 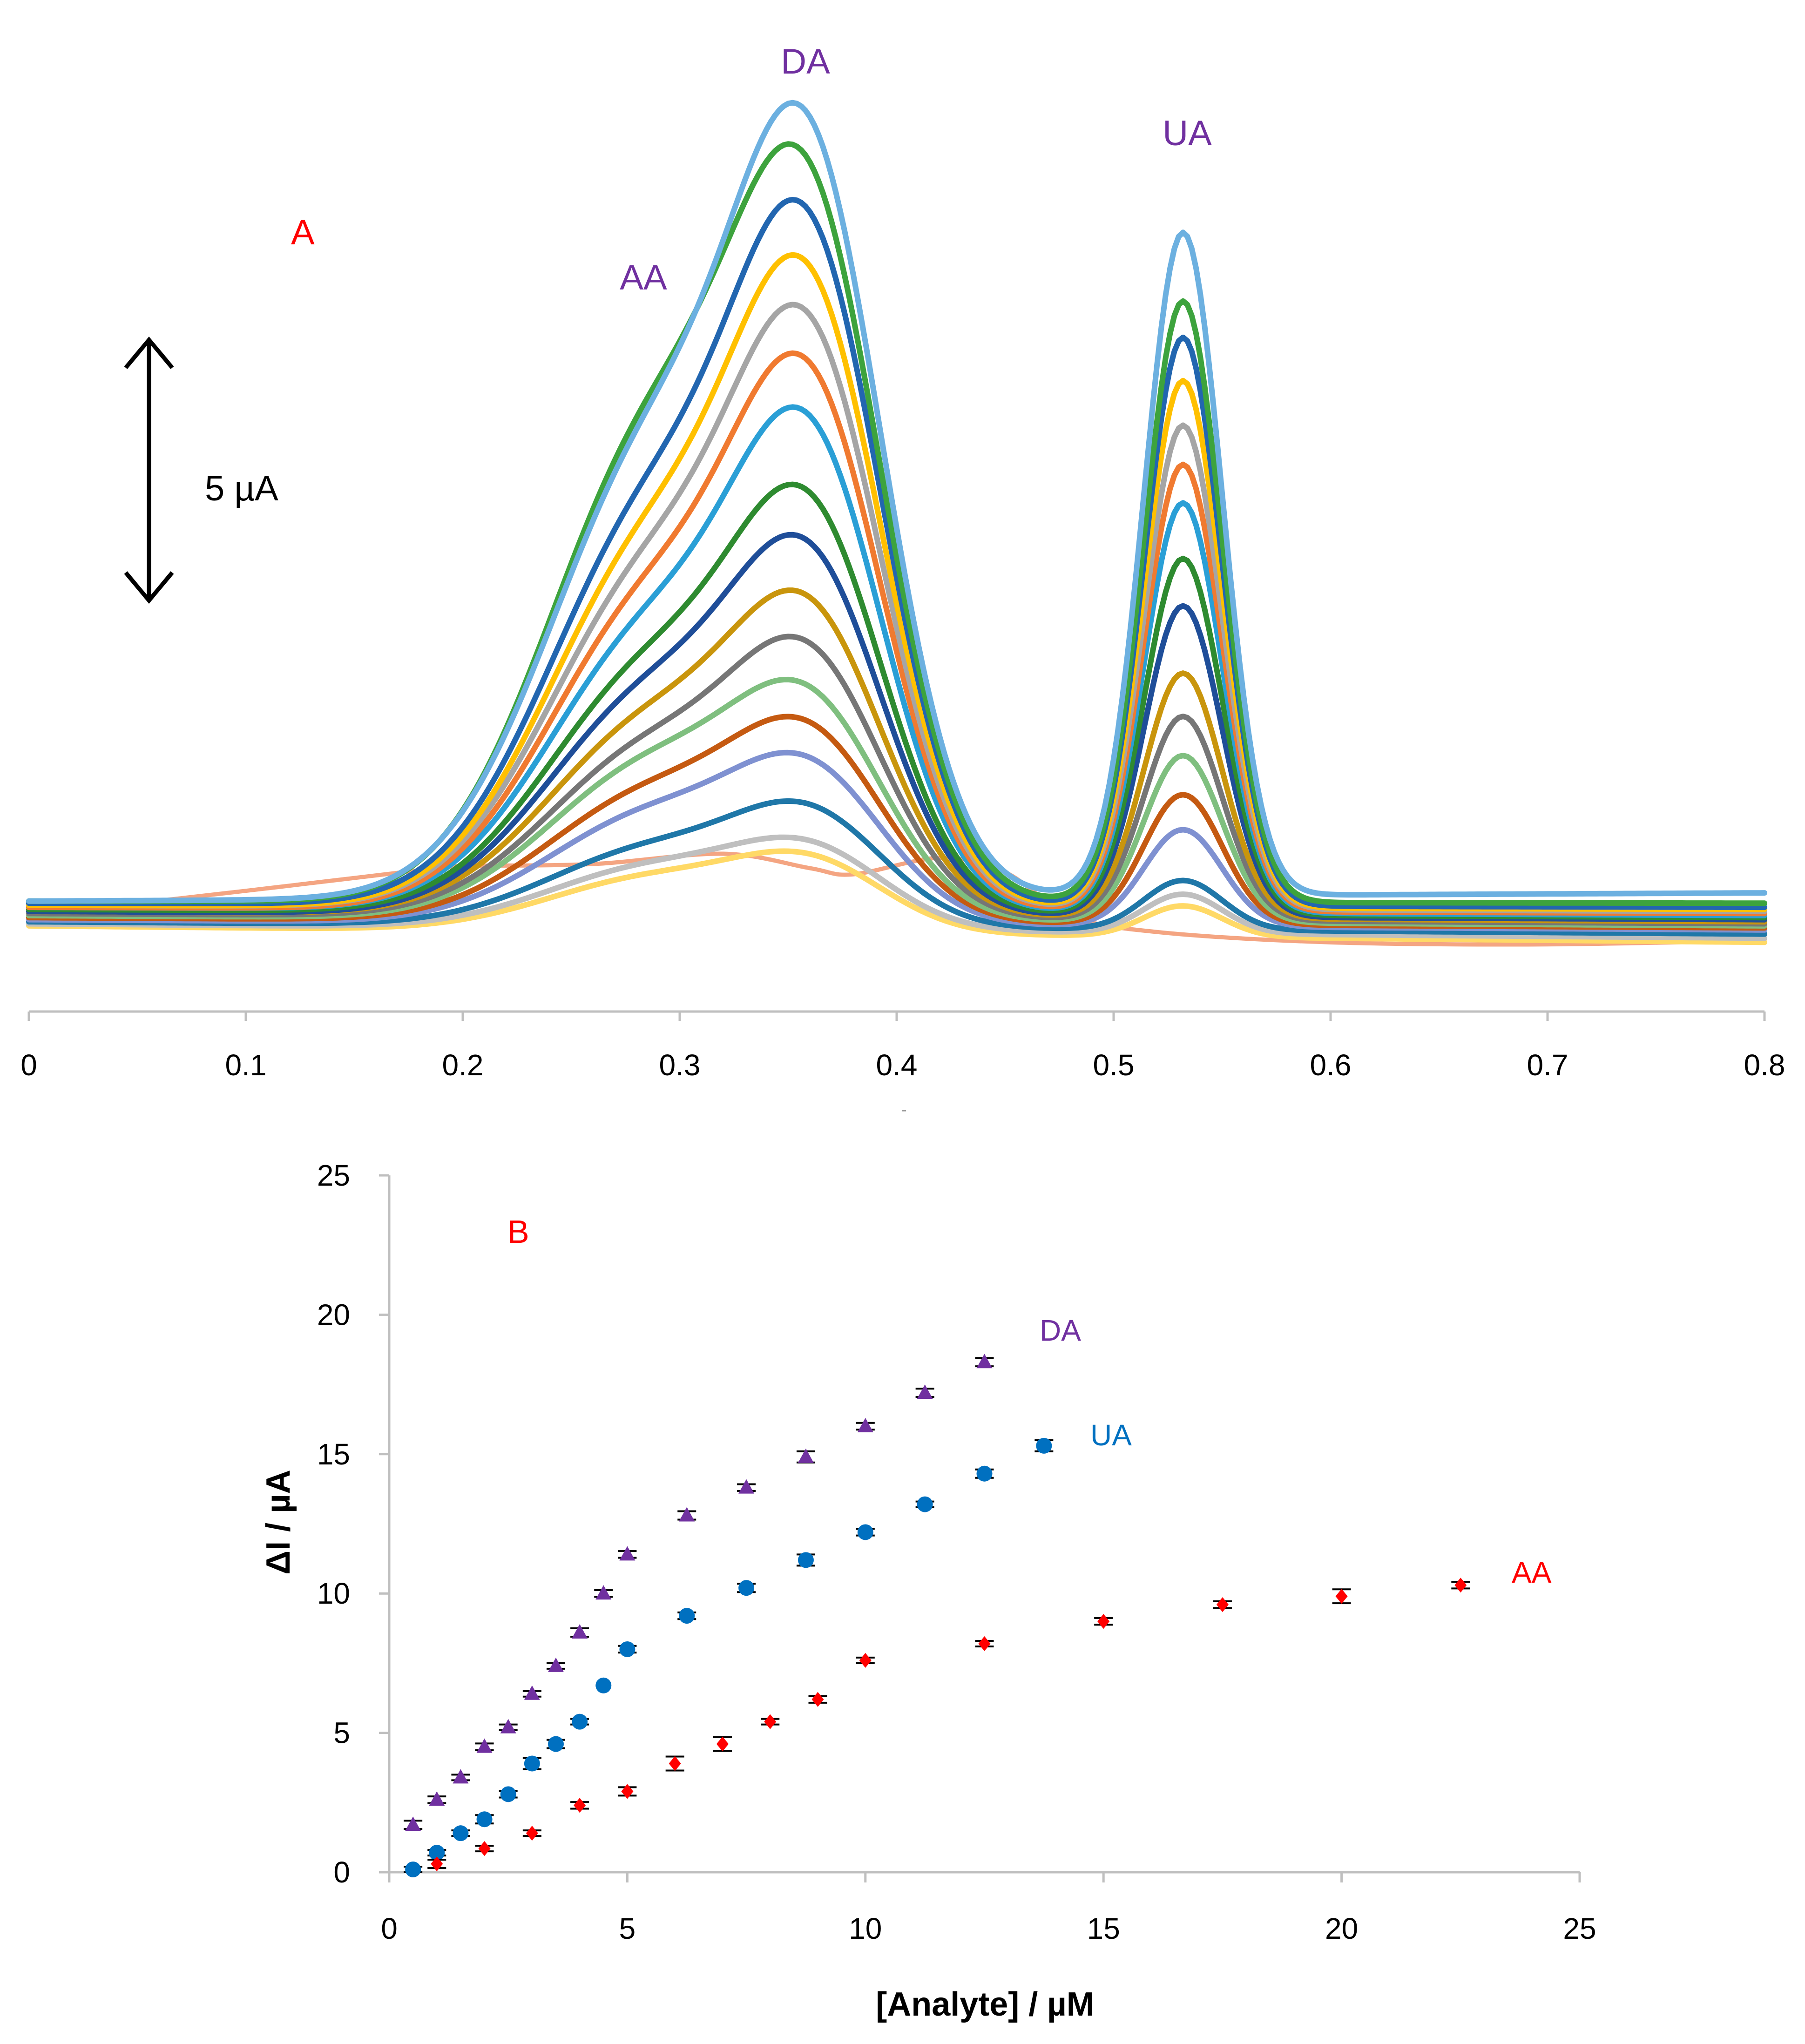 I want to click on panel-a-label: A, so click(x=303, y=232).